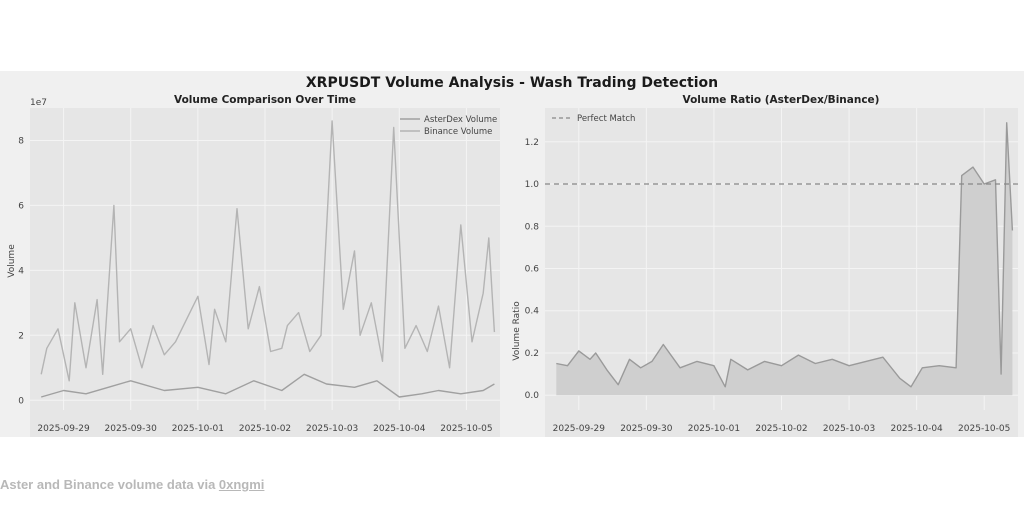 The height and width of the screenshot is (509, 1024). What do you see at coordinates (265, 100) in the screenshot?
I see `volume-chart-title: Volume Comparison Over Time` at bounding box center [265, 100].